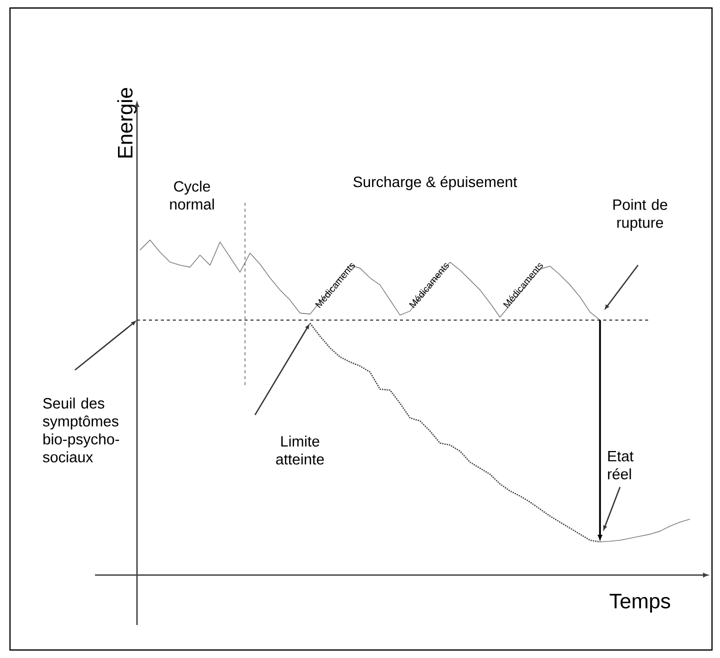 This screenshot has width=720, height=658. Describe the element at coordinates (300, 450) in the screenshot. I see `annotation: Limite atteinte` at that location.